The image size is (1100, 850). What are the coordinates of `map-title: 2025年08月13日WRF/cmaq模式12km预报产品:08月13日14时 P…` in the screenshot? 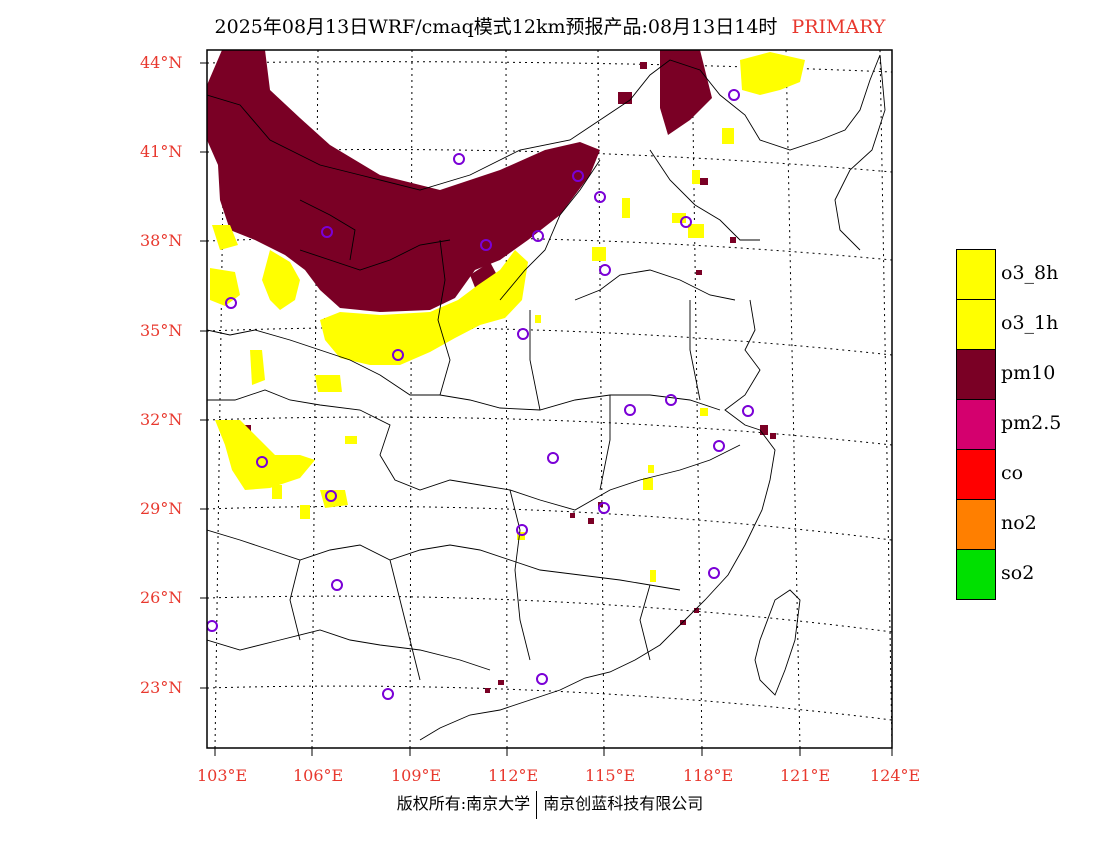 It's located at (550, 25).